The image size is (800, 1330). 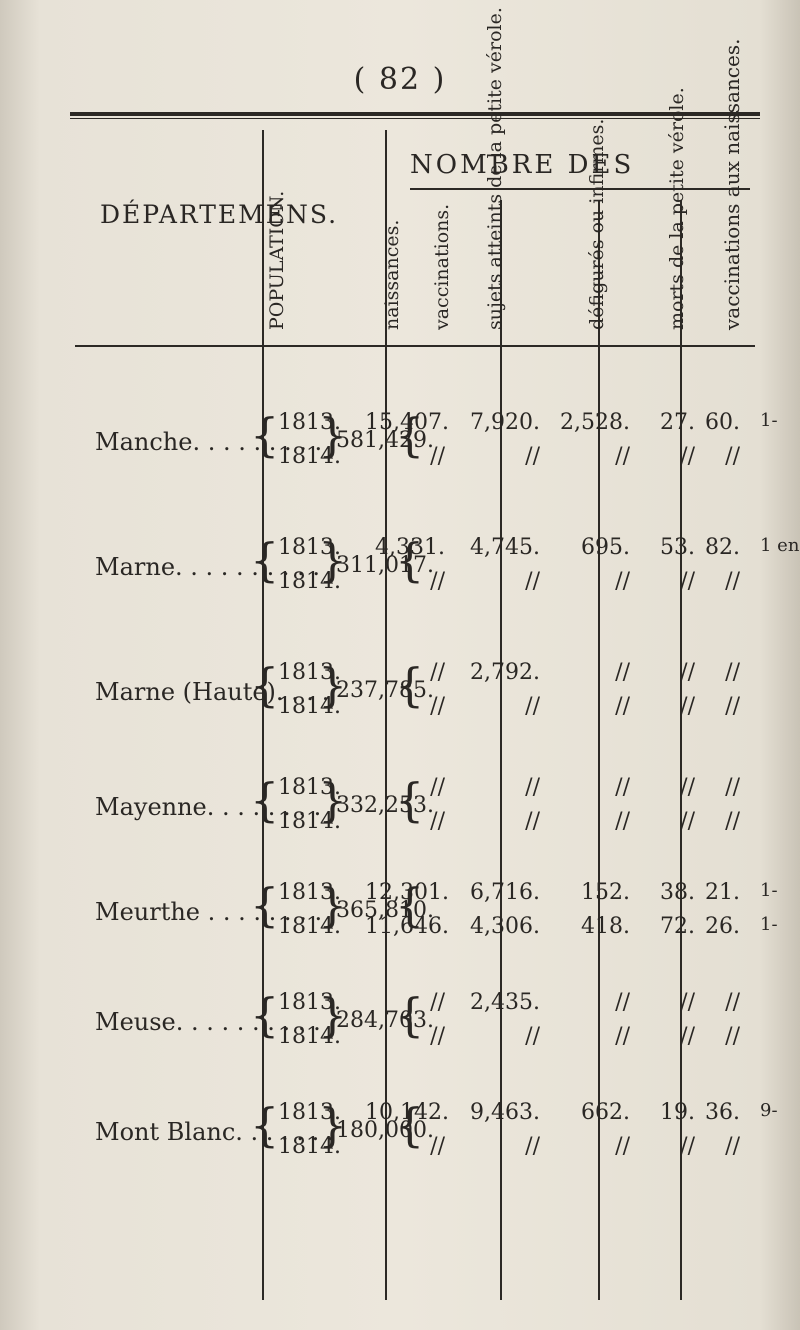 What do you see at coordinates (580, 189) in the screenshot?
I see `group-rule` at bounding box center [580, 189].